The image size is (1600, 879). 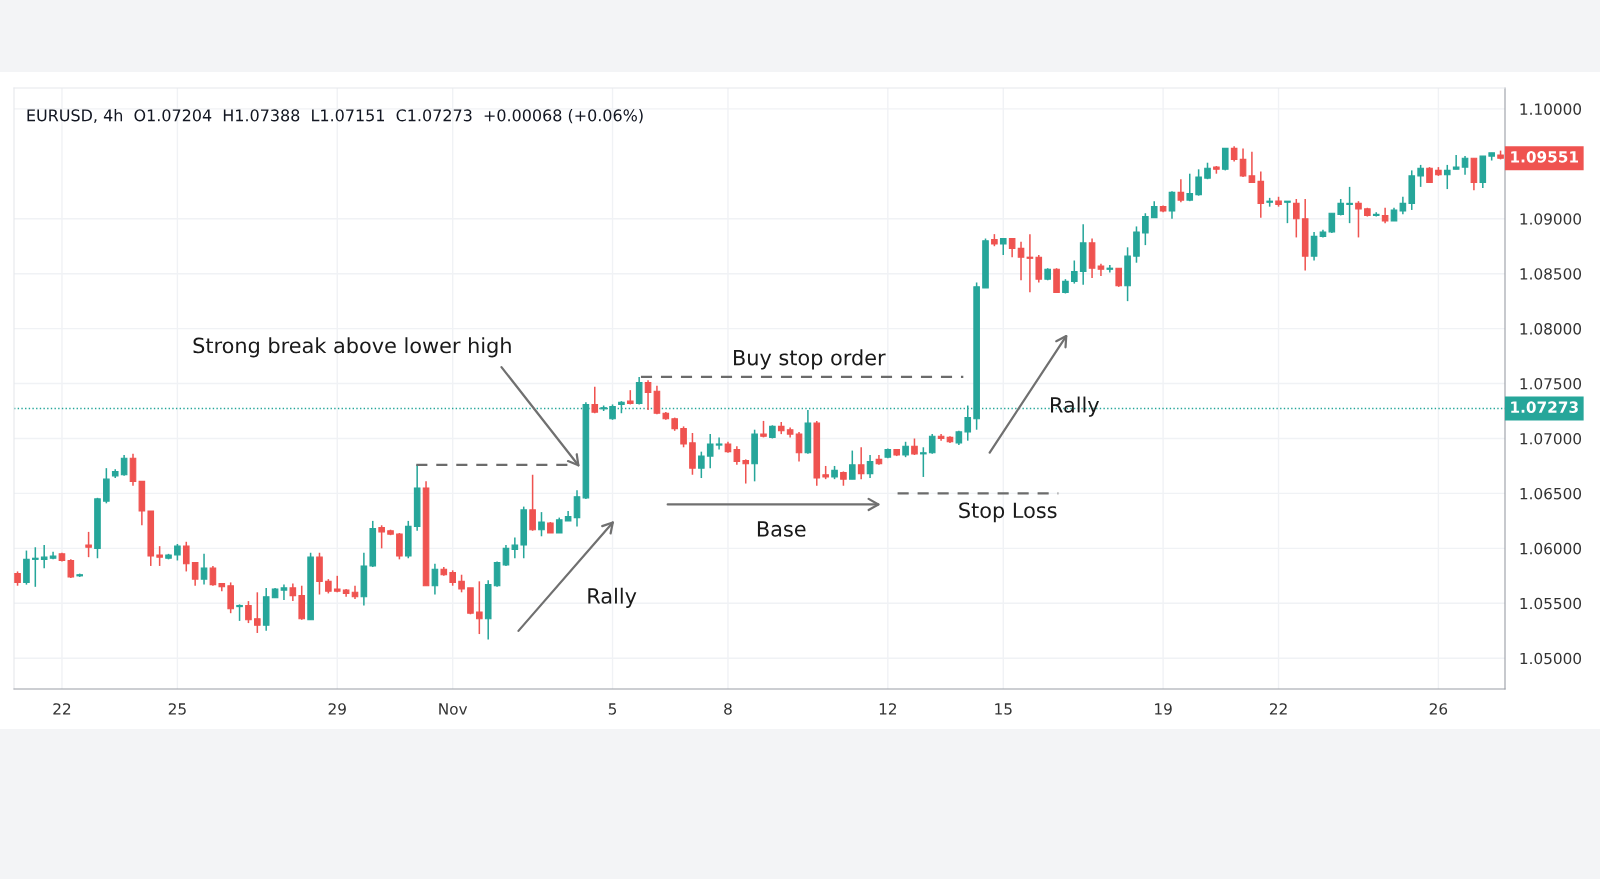 What do you see at coordinates (781, 529) in the screenshot?
I see `annotation: Base` at bounding box center [781, 529].